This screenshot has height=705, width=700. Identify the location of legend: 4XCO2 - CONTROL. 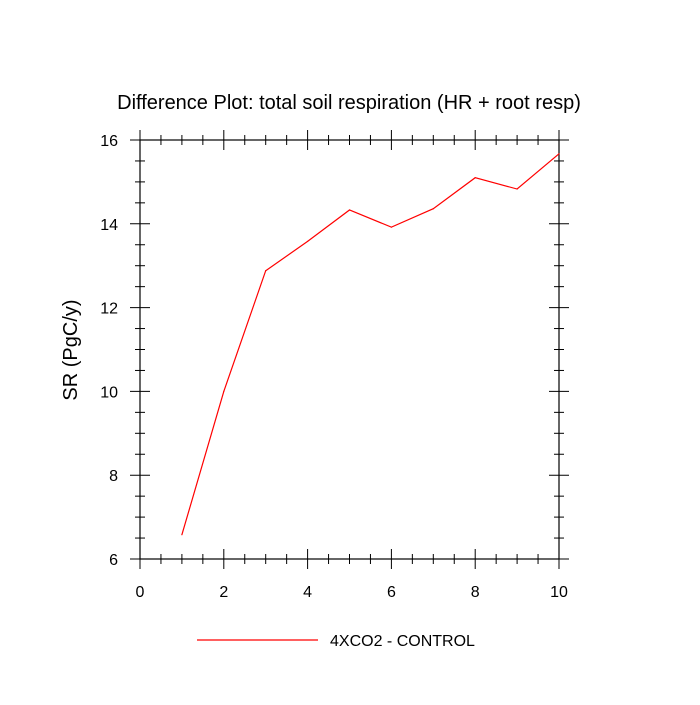
(336, 641).